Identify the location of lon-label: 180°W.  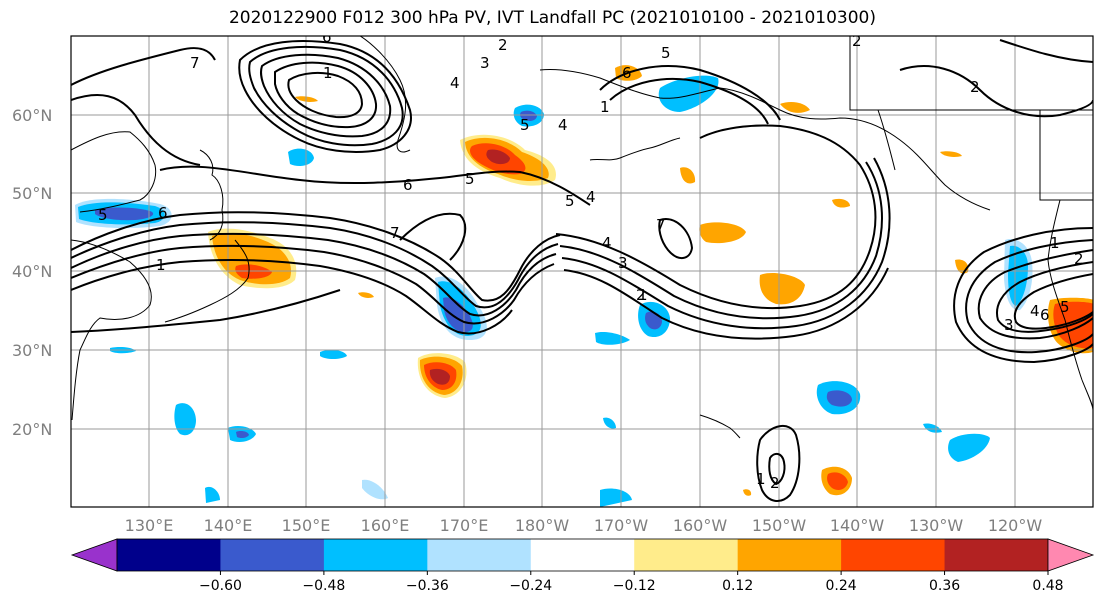
(542, 525).